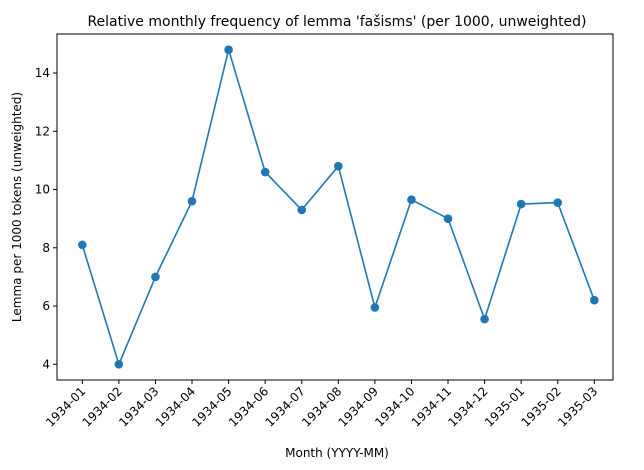  Describe the element at coordinates (46, 248) in the screenshot. I see `y-tick-label: 8` at that location.